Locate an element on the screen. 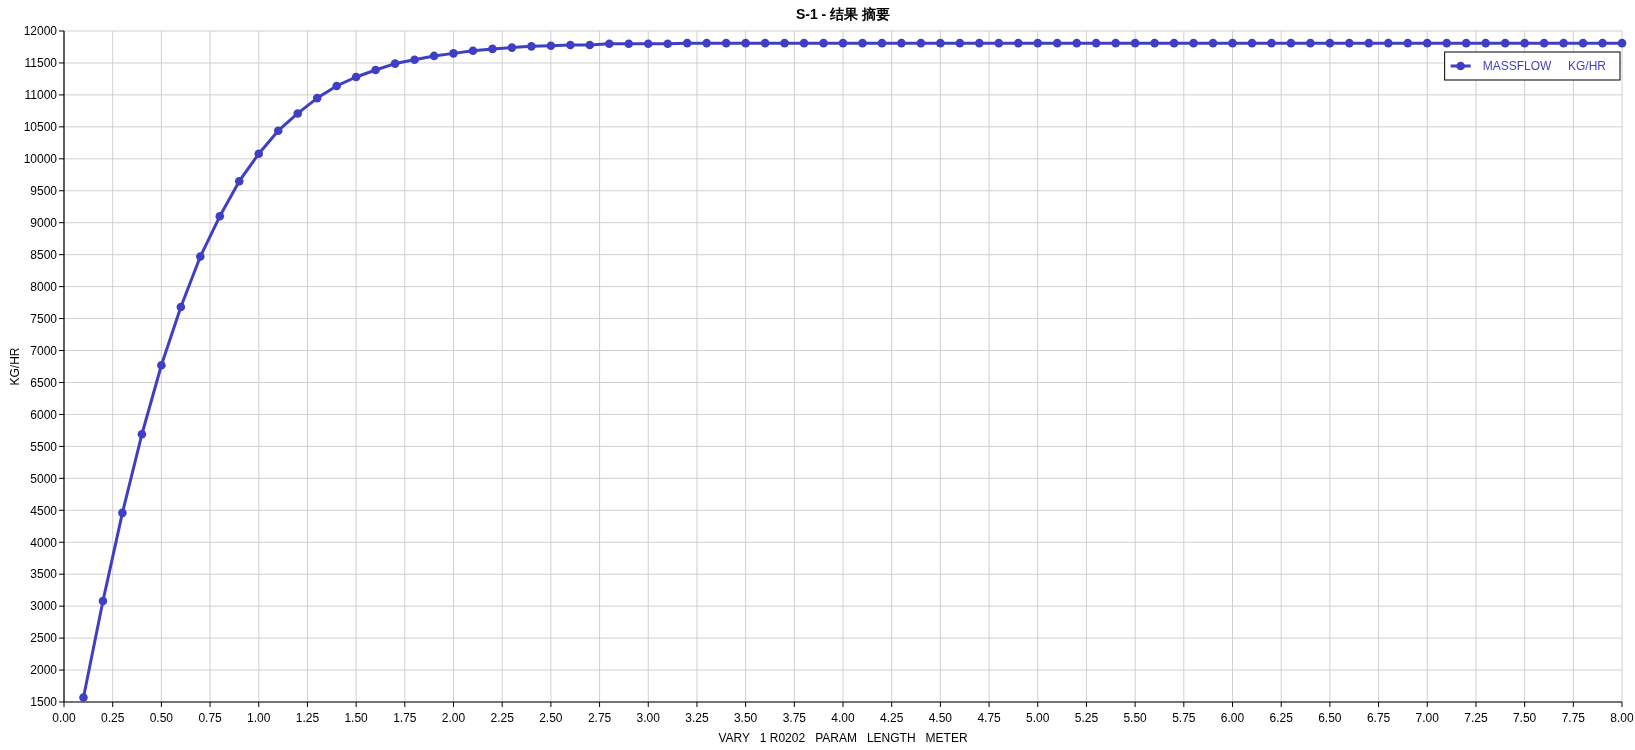  y-tick-label: 7500 is located at coordinates (44, 318).